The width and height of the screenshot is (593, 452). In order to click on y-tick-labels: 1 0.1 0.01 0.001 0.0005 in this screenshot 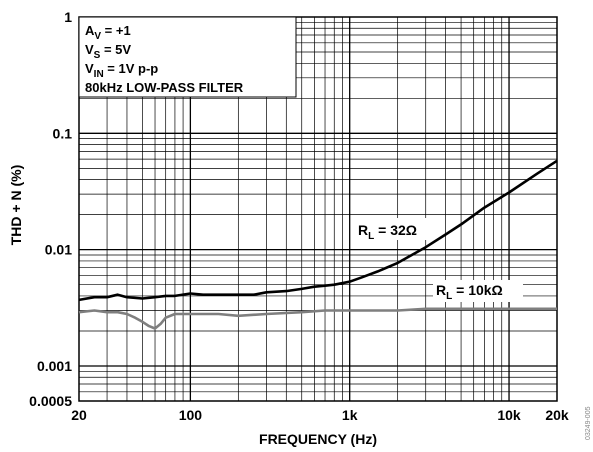, I will do `click(50, 209)`.